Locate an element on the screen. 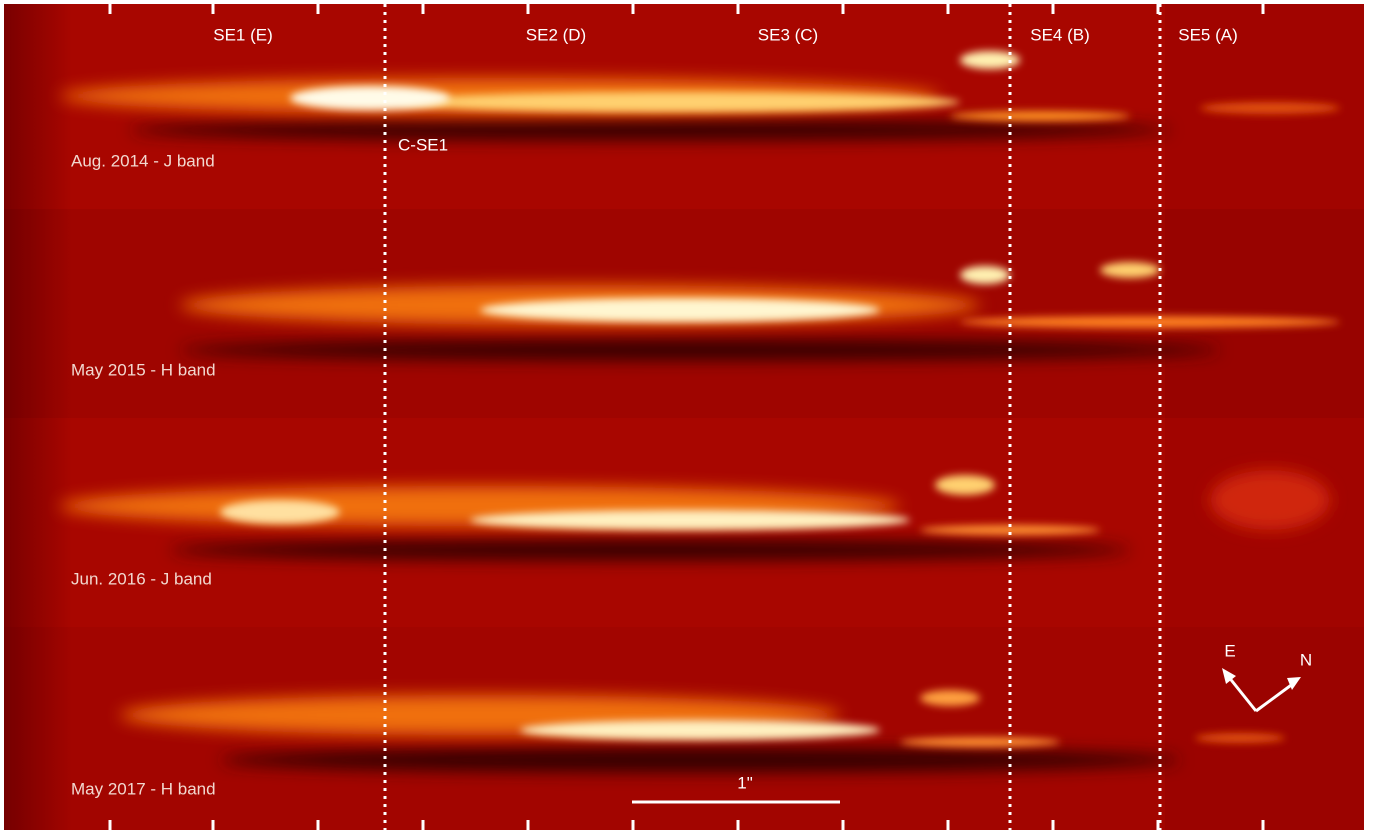 This screenshot has height=834, width=1376. compass-east: E is located at coordinates (1229, 650).